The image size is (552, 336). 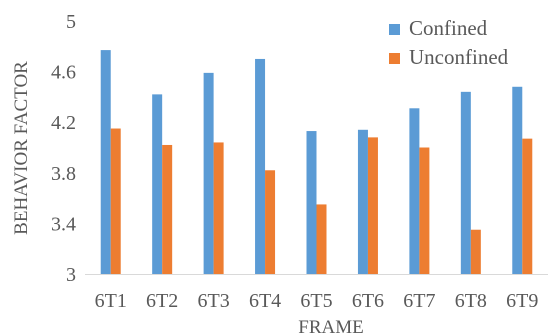 What do you see at coordinates (419, 301) in the screenshot?
I see `x-tick-label: 6T7` at bounding box center [419, 301].